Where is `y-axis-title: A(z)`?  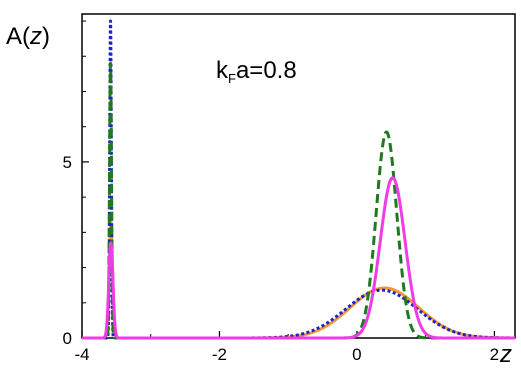 y-axis-title: A(z) is located at coordinates (28, 36).